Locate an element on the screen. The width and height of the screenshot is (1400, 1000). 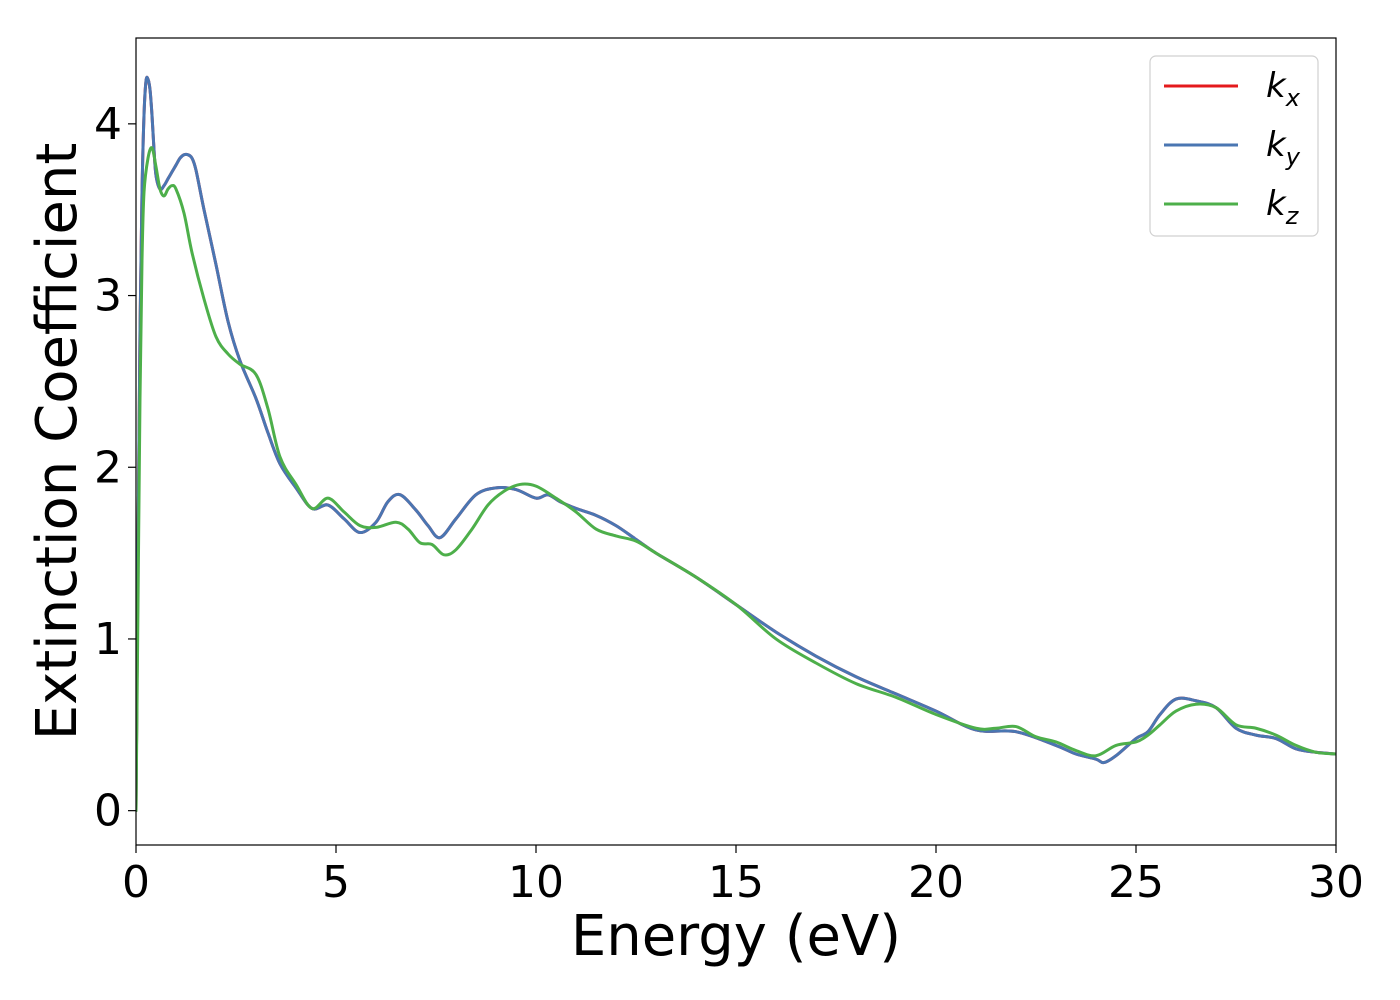
y-tick-label: 0 is located at coordinates (108, 811).